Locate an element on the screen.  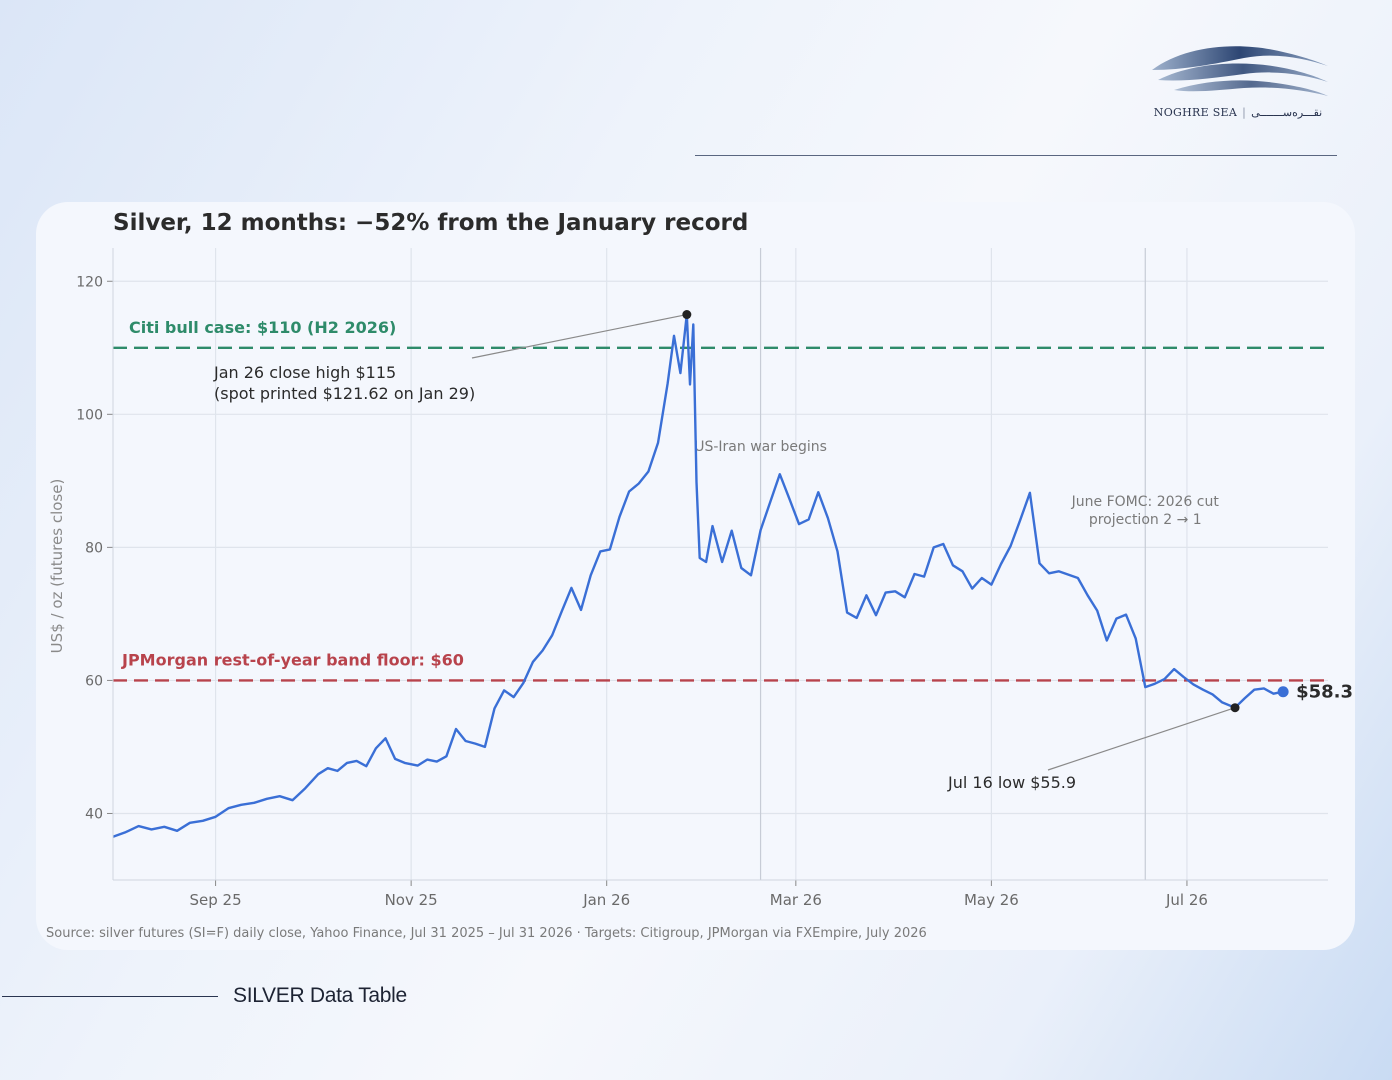
brand-logo: NOGHRE SEA | نقـــره‌ســـــــی is located at coordinates (1238, 85).